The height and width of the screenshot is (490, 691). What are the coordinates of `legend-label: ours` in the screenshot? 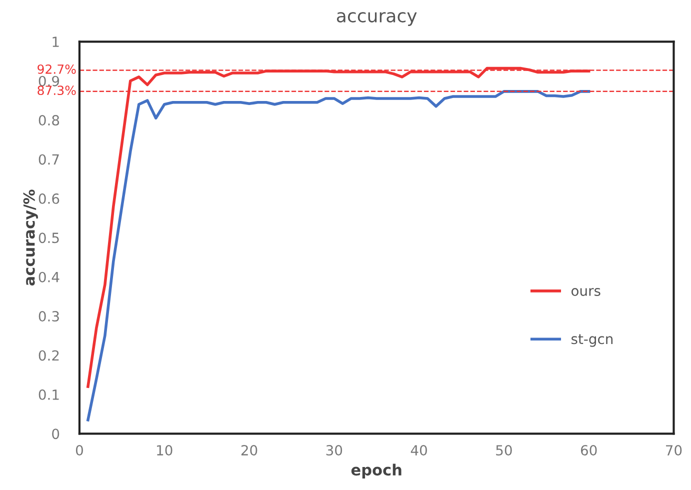 It's located at (586, 292).